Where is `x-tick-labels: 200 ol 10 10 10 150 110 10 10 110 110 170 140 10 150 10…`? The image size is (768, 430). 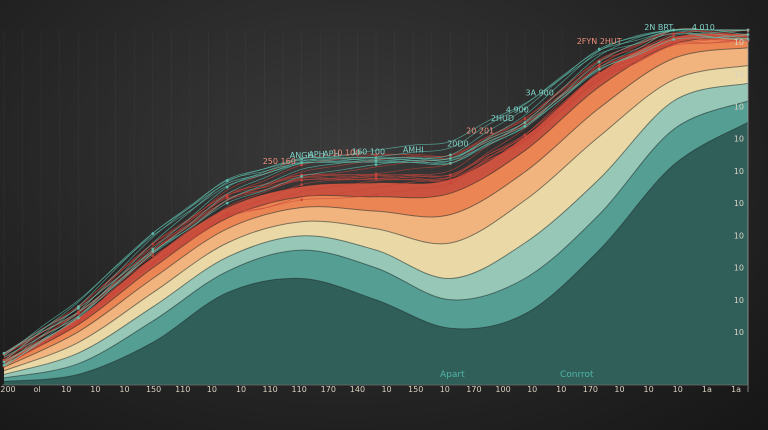
x-tick-labels: 200 ol 10 10 10 150 110 10 10 110 110 170 140 10 150 10… is located at coordinates (370, 389).